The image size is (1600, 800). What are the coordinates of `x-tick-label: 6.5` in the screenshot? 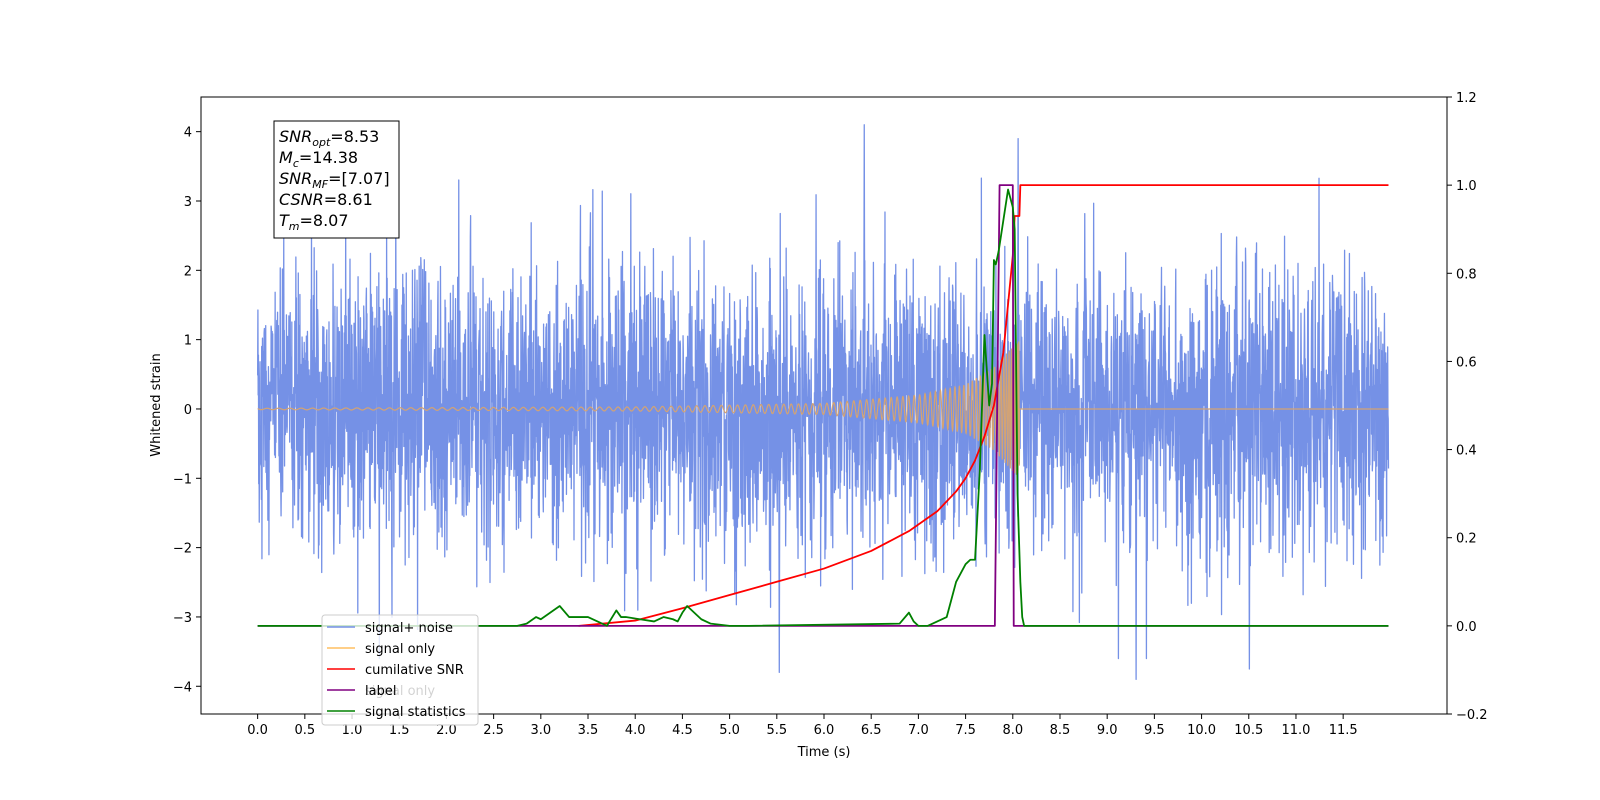 It's located at (871, 730).